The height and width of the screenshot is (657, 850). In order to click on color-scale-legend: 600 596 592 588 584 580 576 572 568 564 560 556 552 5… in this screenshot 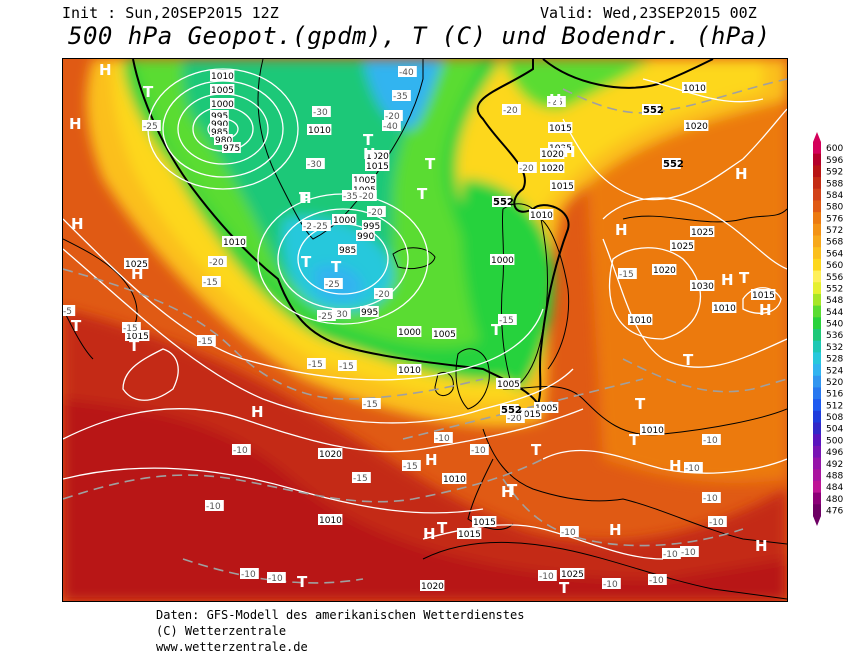, I will do `click(831, 330)`.